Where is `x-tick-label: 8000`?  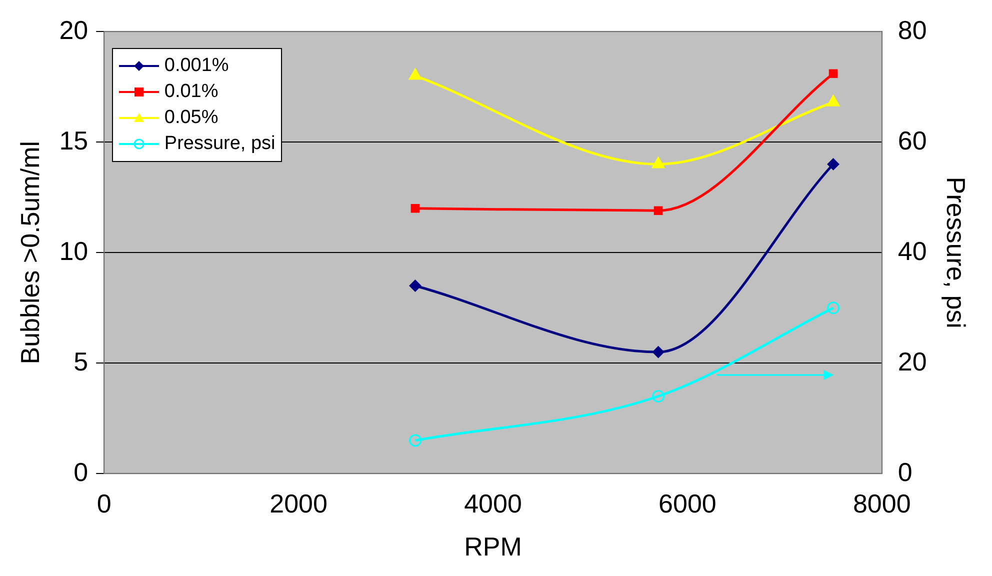 x-tick-label: 8000 is located at coordinates (881, 503).